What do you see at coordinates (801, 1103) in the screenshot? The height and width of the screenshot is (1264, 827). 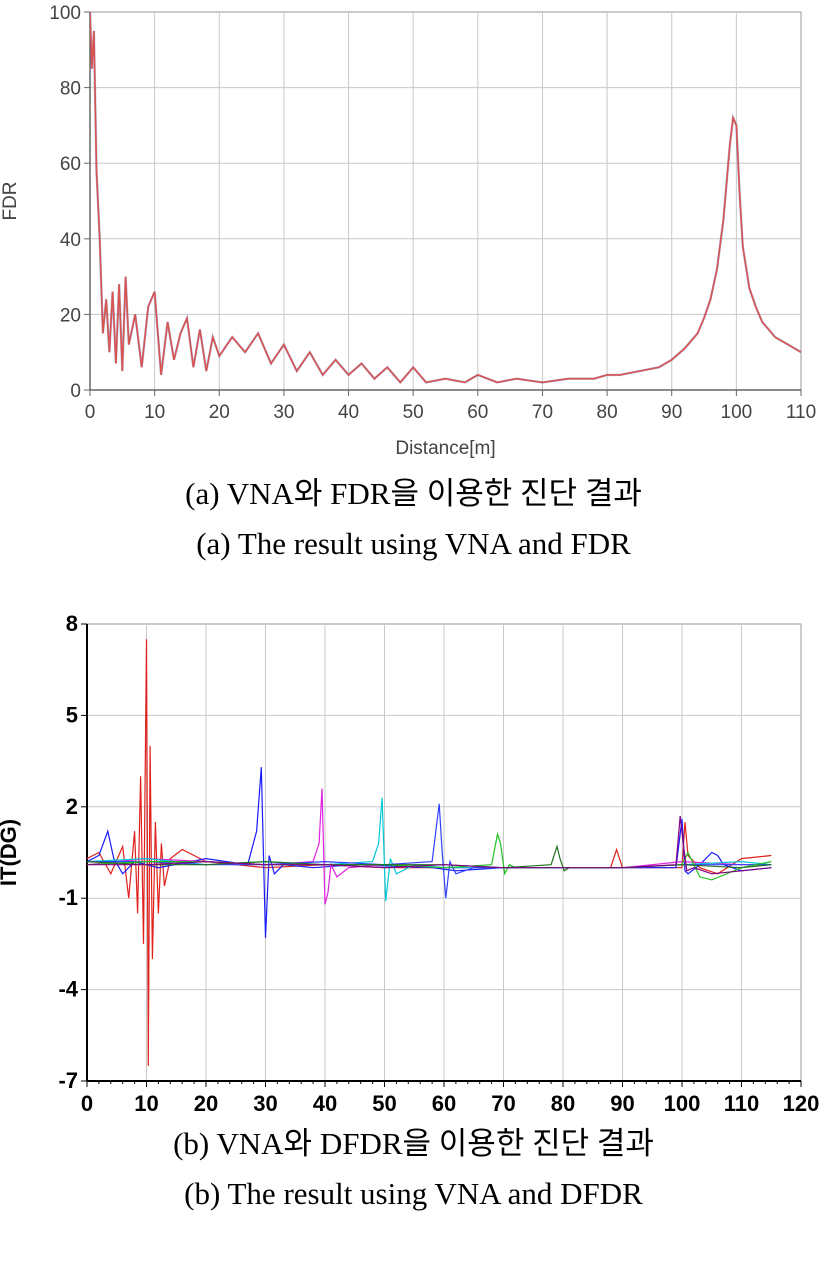 I see `x-tick-label: 120` at bounding box center [801, 1103].